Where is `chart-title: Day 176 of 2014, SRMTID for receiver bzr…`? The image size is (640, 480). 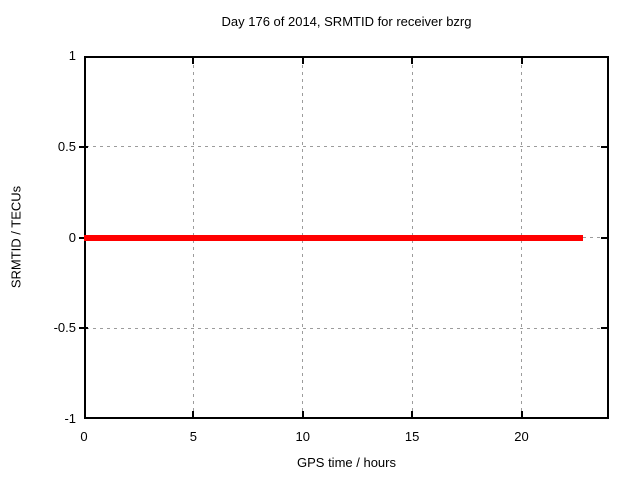 chart-title: Day 176 of 2014, SRMTID for receiver bzr… is located at coordinates (346, 21).